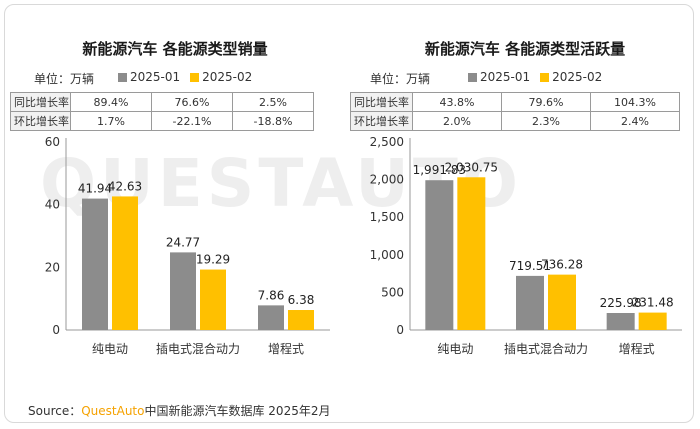 The image size is (700, 429). Describe the element at coordinates (192, 121) in the screenshot. I see `table-cell: -22.1%` at that location.